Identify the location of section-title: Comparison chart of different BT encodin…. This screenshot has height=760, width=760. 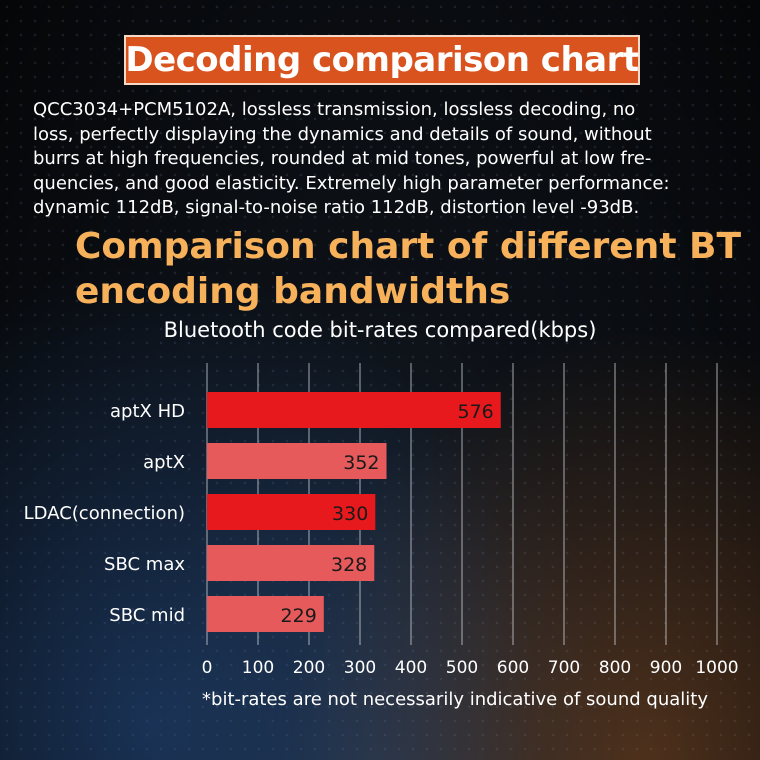
(408, 269).